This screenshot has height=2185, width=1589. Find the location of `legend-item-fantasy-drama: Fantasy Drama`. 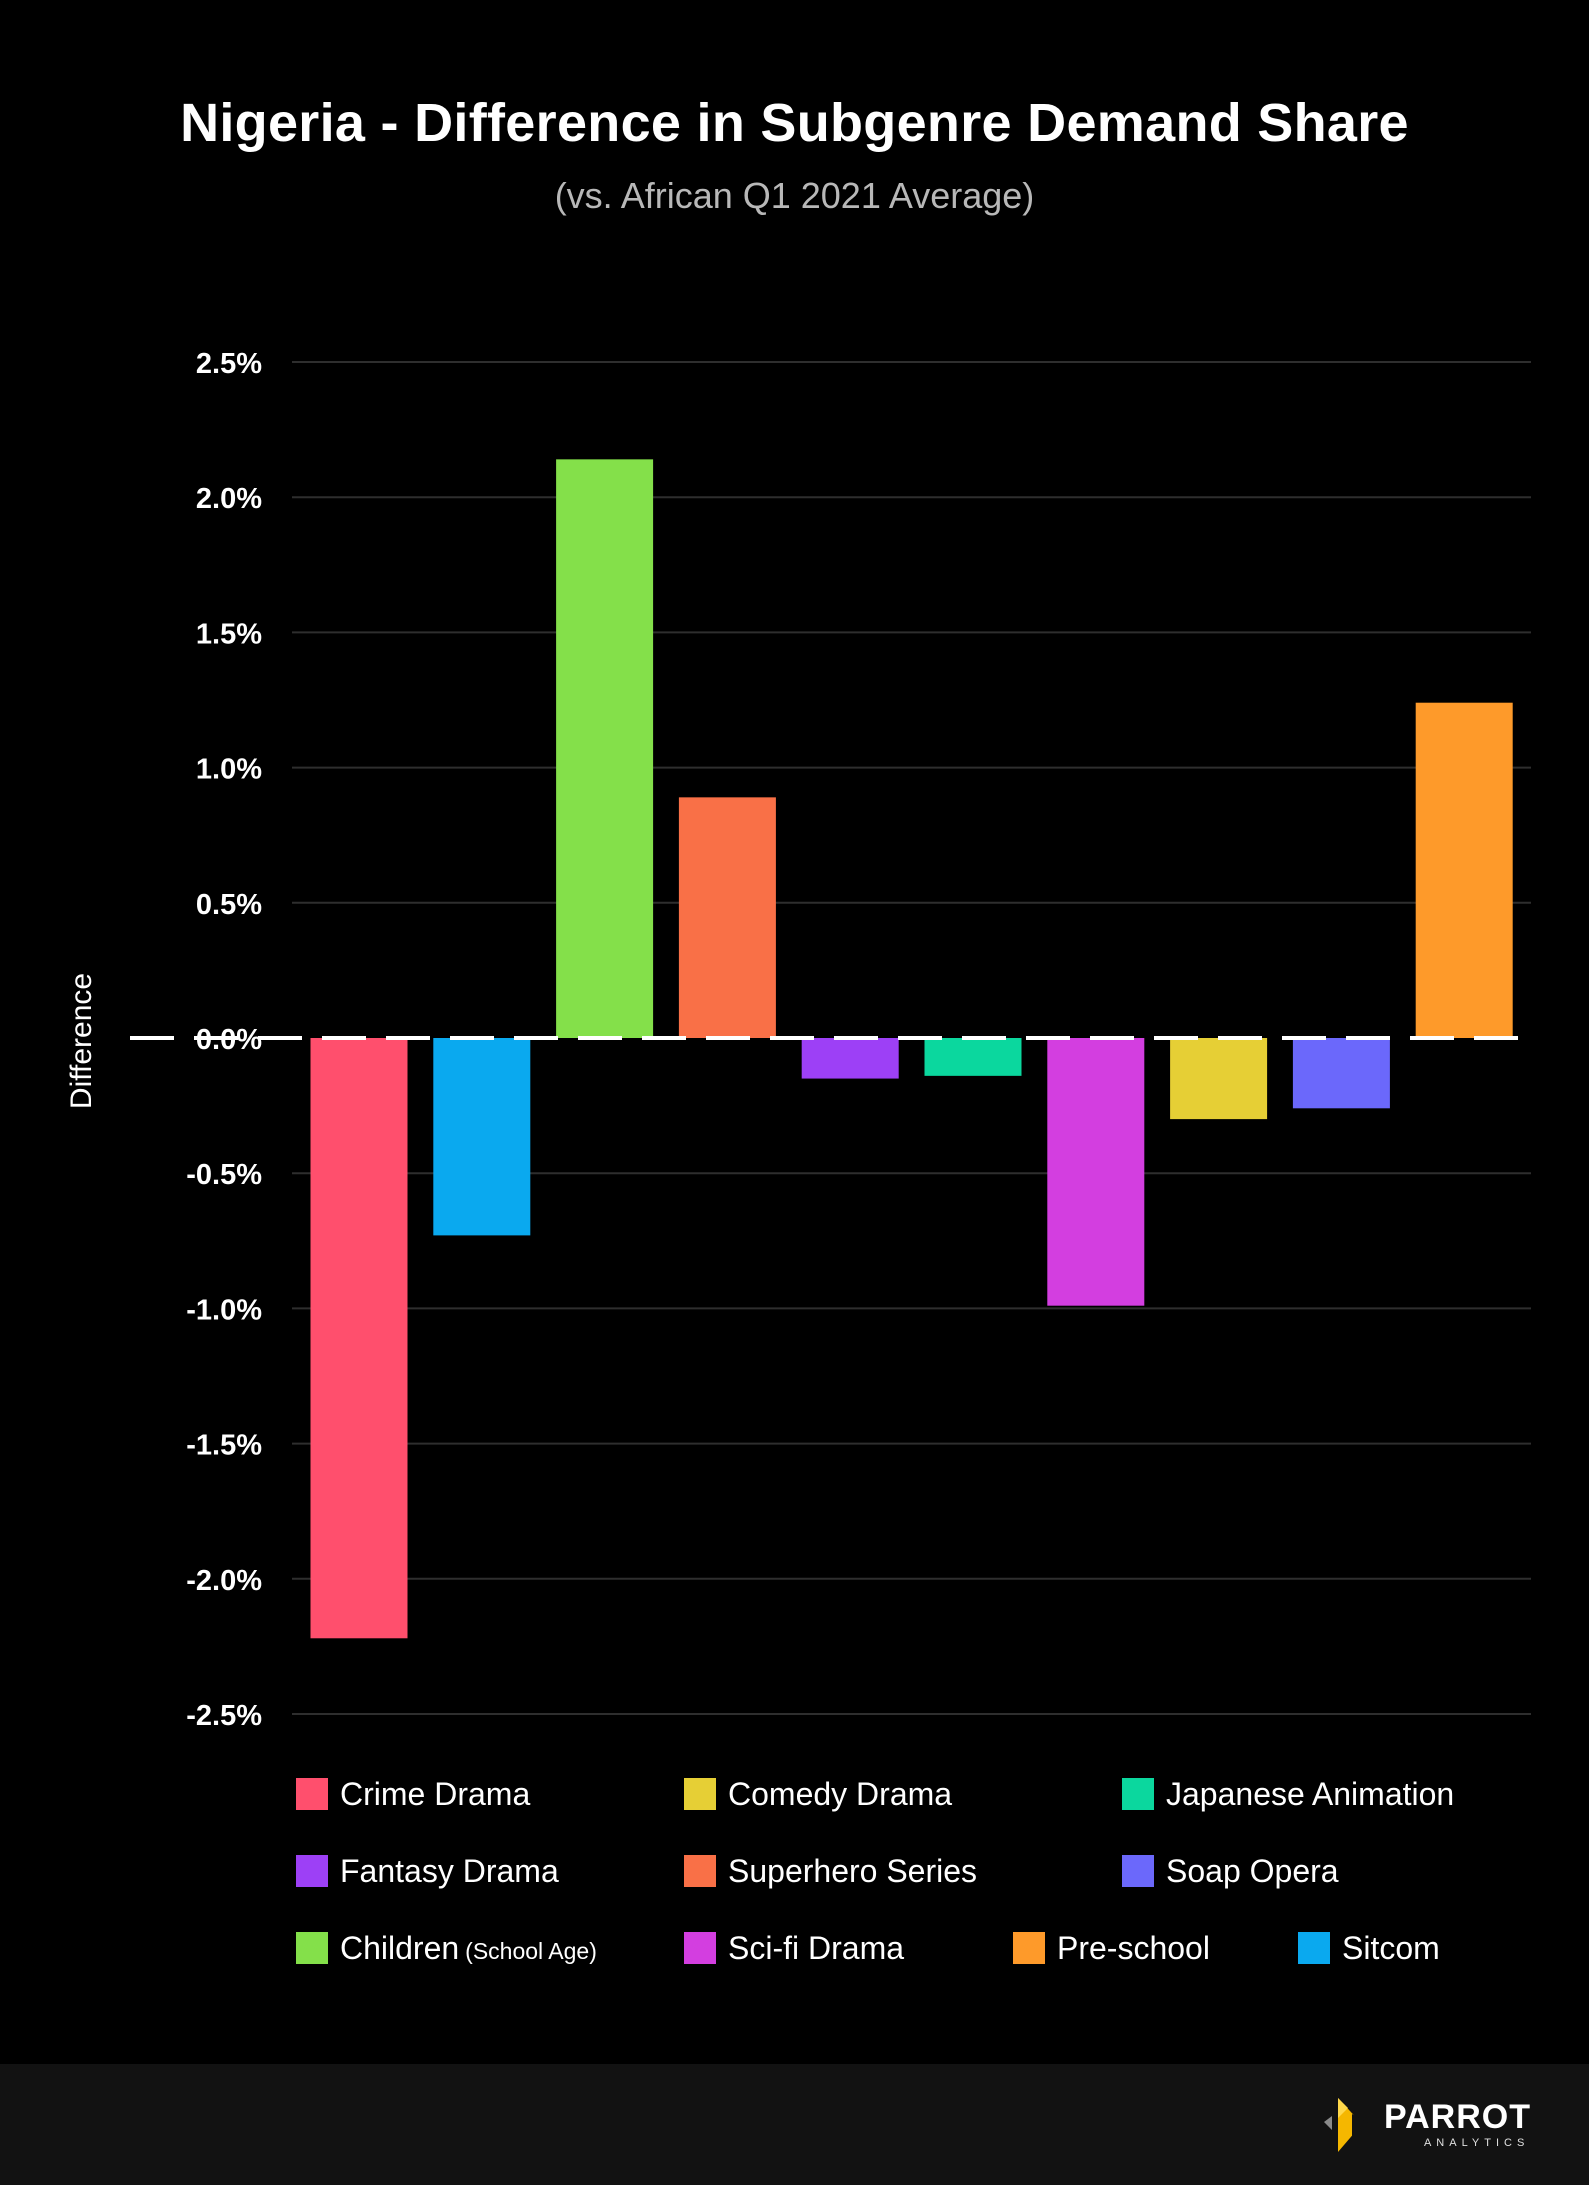

legend-item-fantasy-drama: Fantasy Drama is located at coordinates (427, 1871).